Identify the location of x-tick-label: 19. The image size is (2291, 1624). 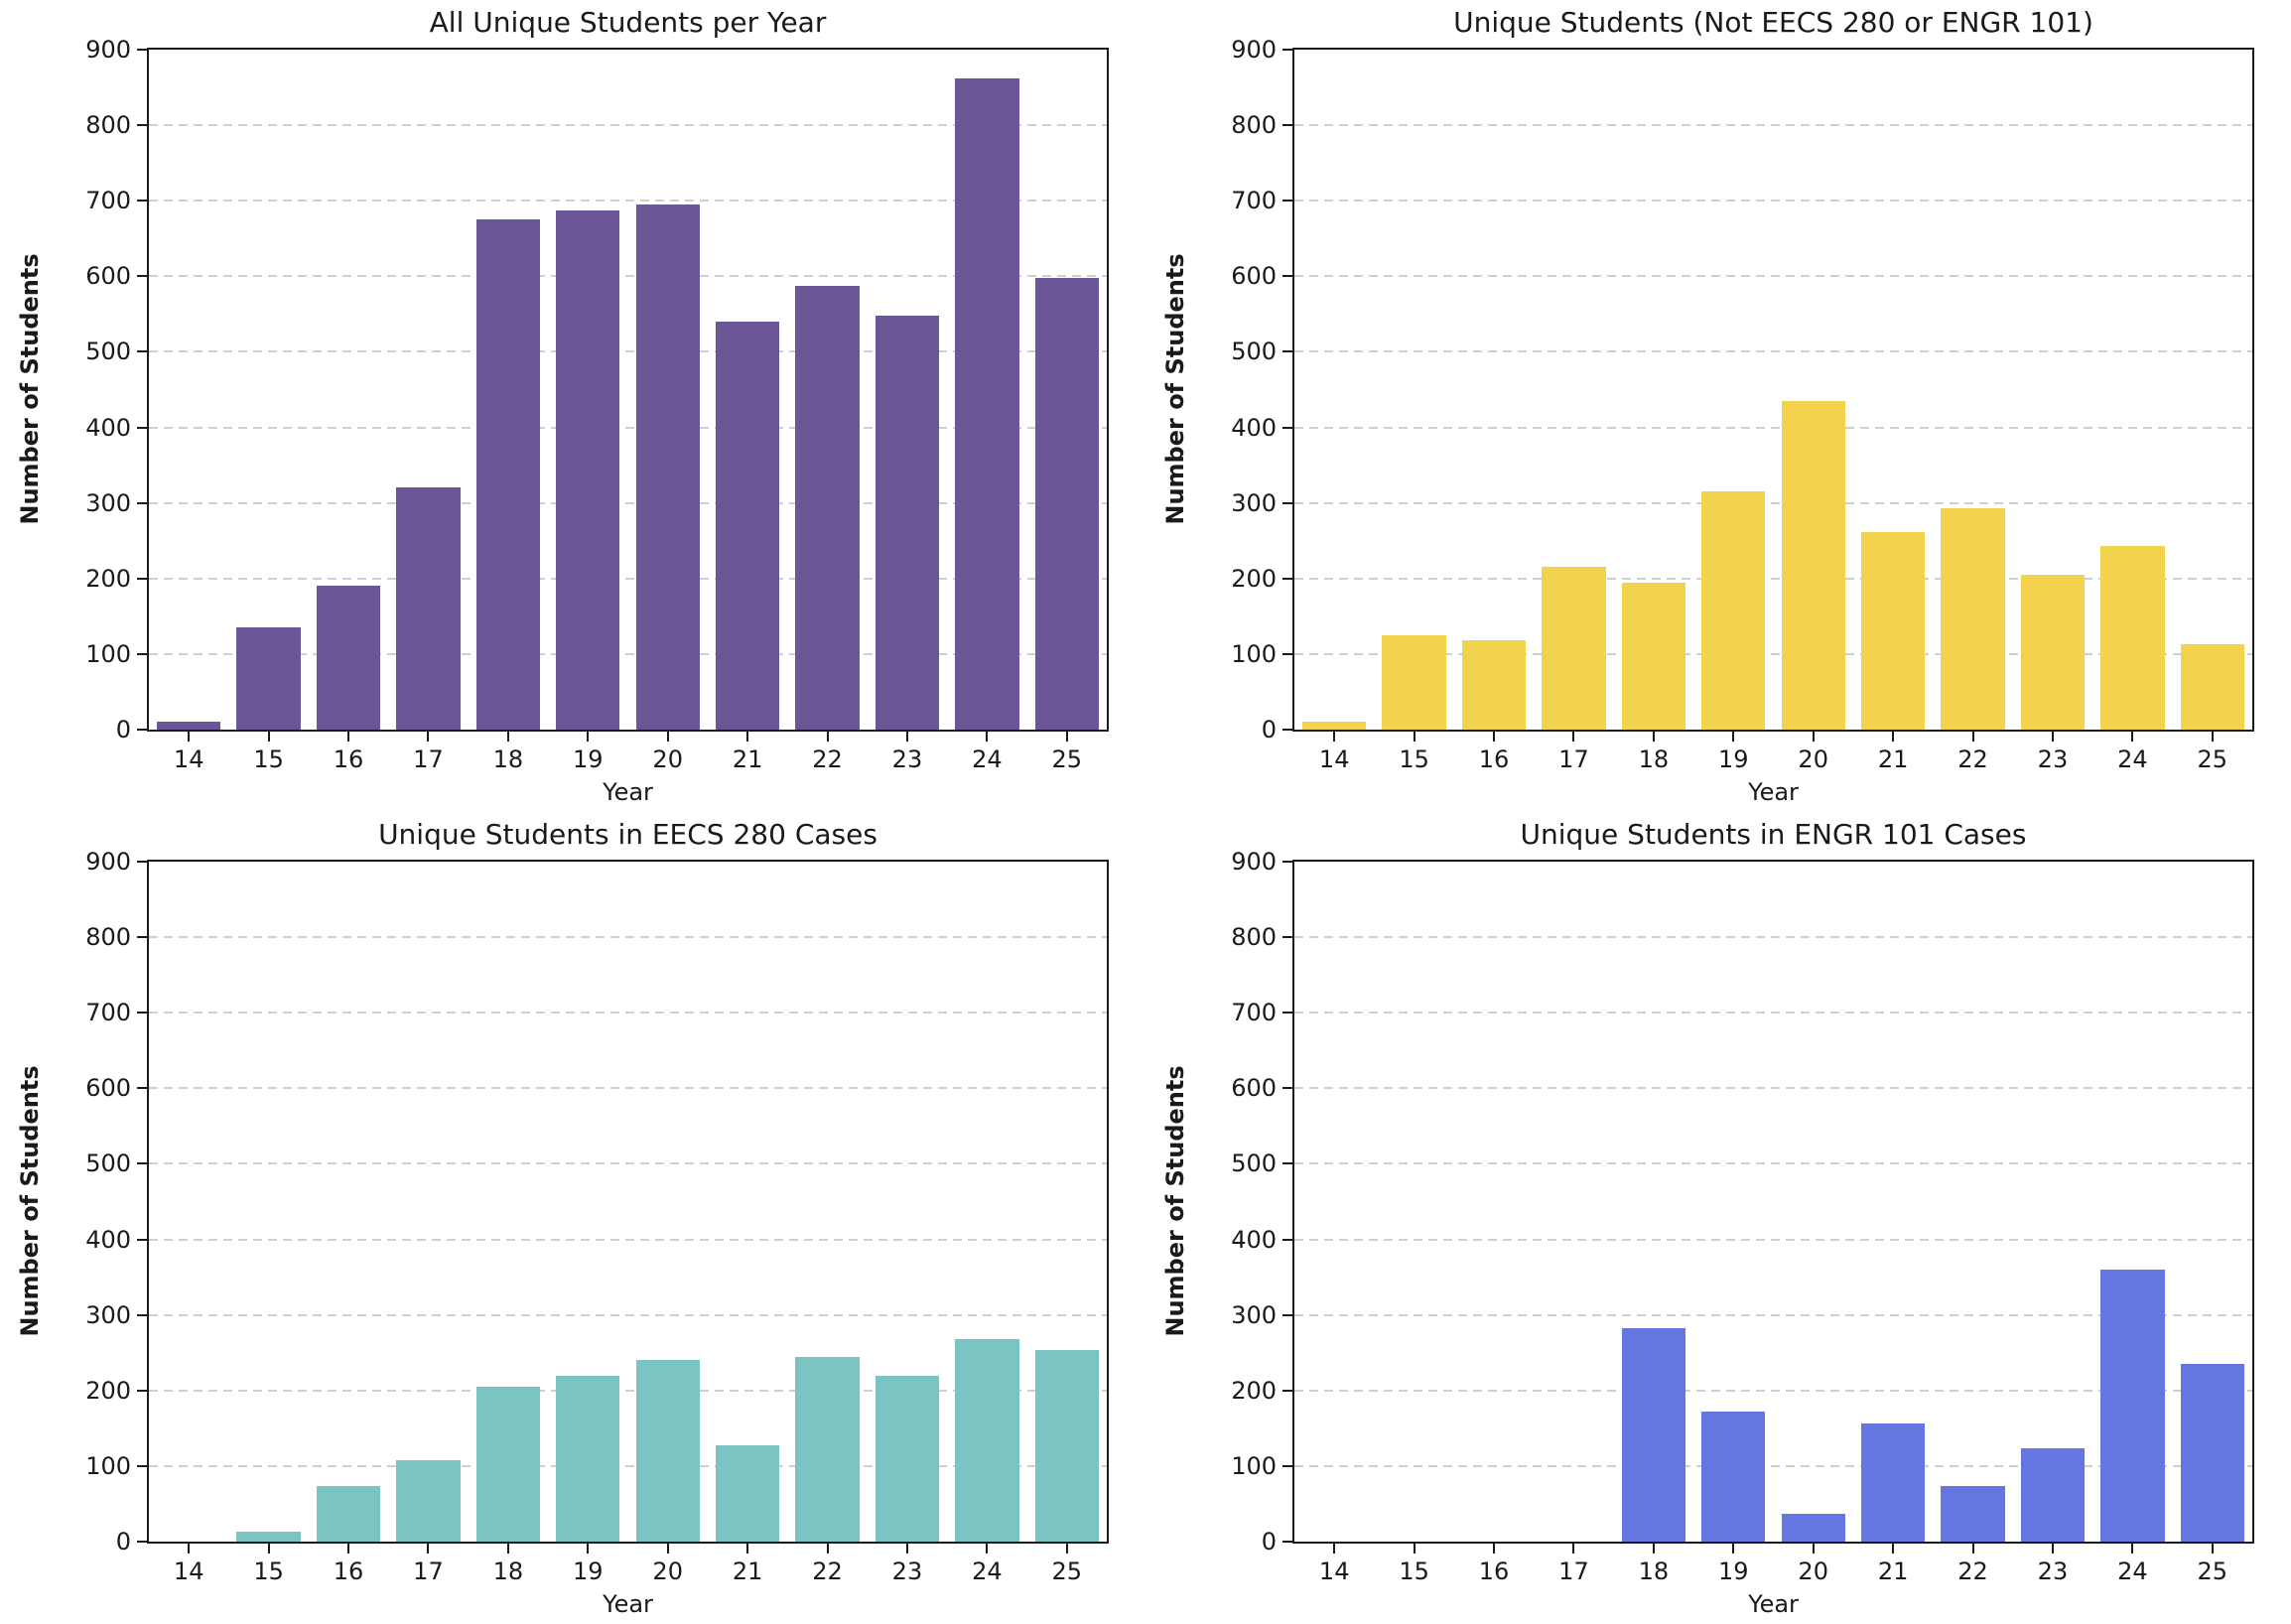
(588, 1571).